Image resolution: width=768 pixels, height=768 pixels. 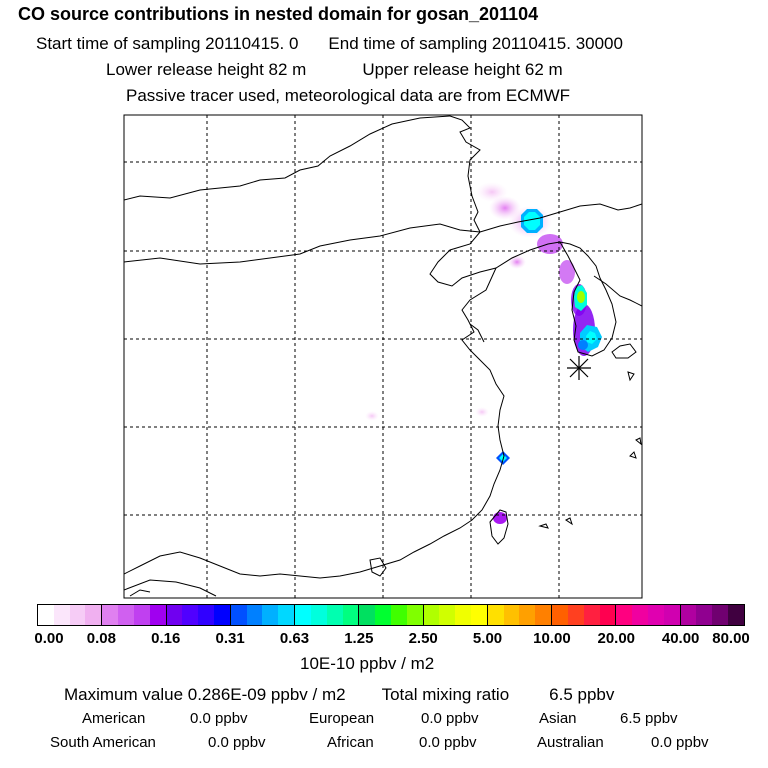 I want to click on australian-value: 0.0 ppbv, so click(x=680, y=742).